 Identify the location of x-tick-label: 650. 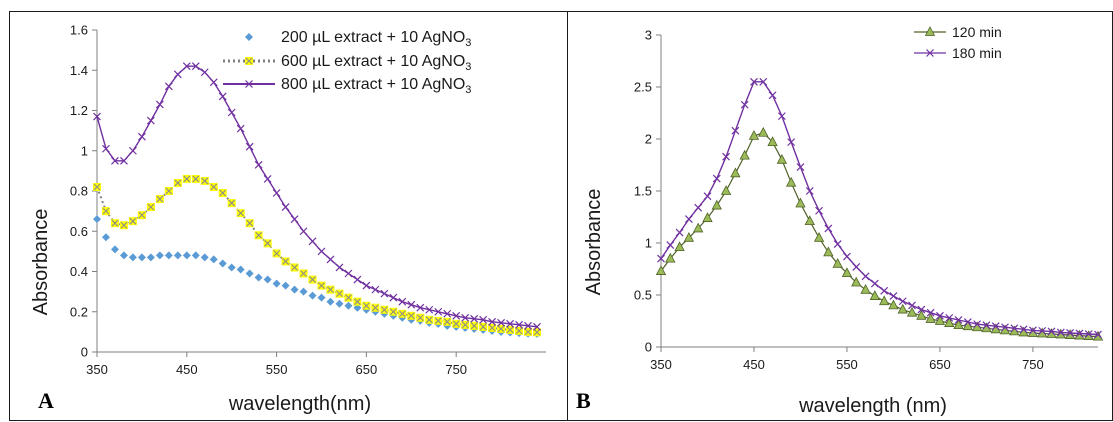
(367, 369).